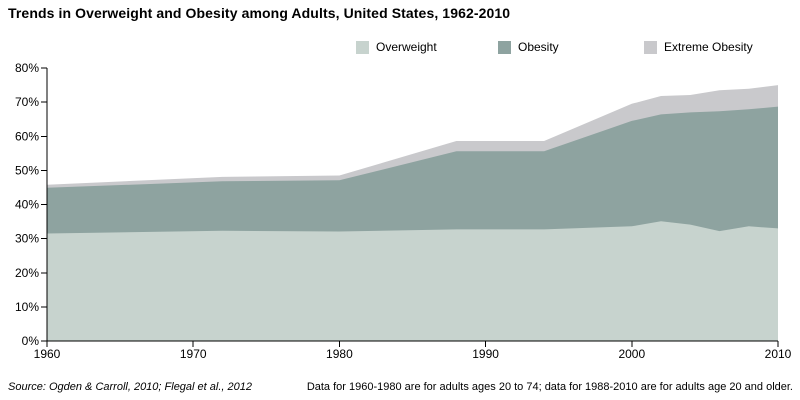  Describe the element at coordinates (27, 205) in the screenshot. I see `y-tick-label: 40%` at that location.